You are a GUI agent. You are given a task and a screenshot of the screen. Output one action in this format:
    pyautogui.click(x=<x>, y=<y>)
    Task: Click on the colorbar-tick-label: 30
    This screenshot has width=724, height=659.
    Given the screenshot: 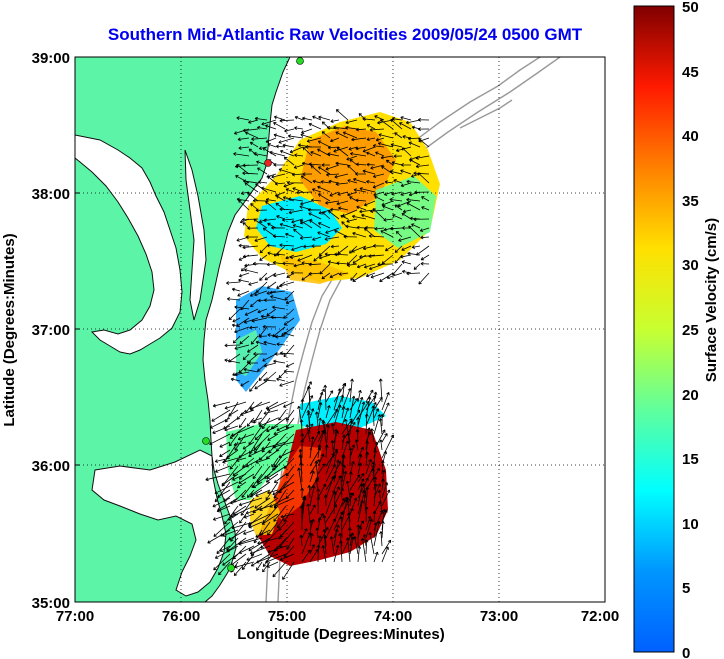 What is the action you would take?
    pyautogui.click(x=690, y=265)
    